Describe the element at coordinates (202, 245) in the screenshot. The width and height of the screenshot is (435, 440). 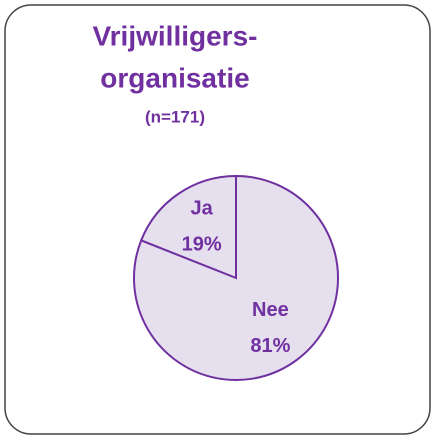
I see `value-label: 19%` at that location.